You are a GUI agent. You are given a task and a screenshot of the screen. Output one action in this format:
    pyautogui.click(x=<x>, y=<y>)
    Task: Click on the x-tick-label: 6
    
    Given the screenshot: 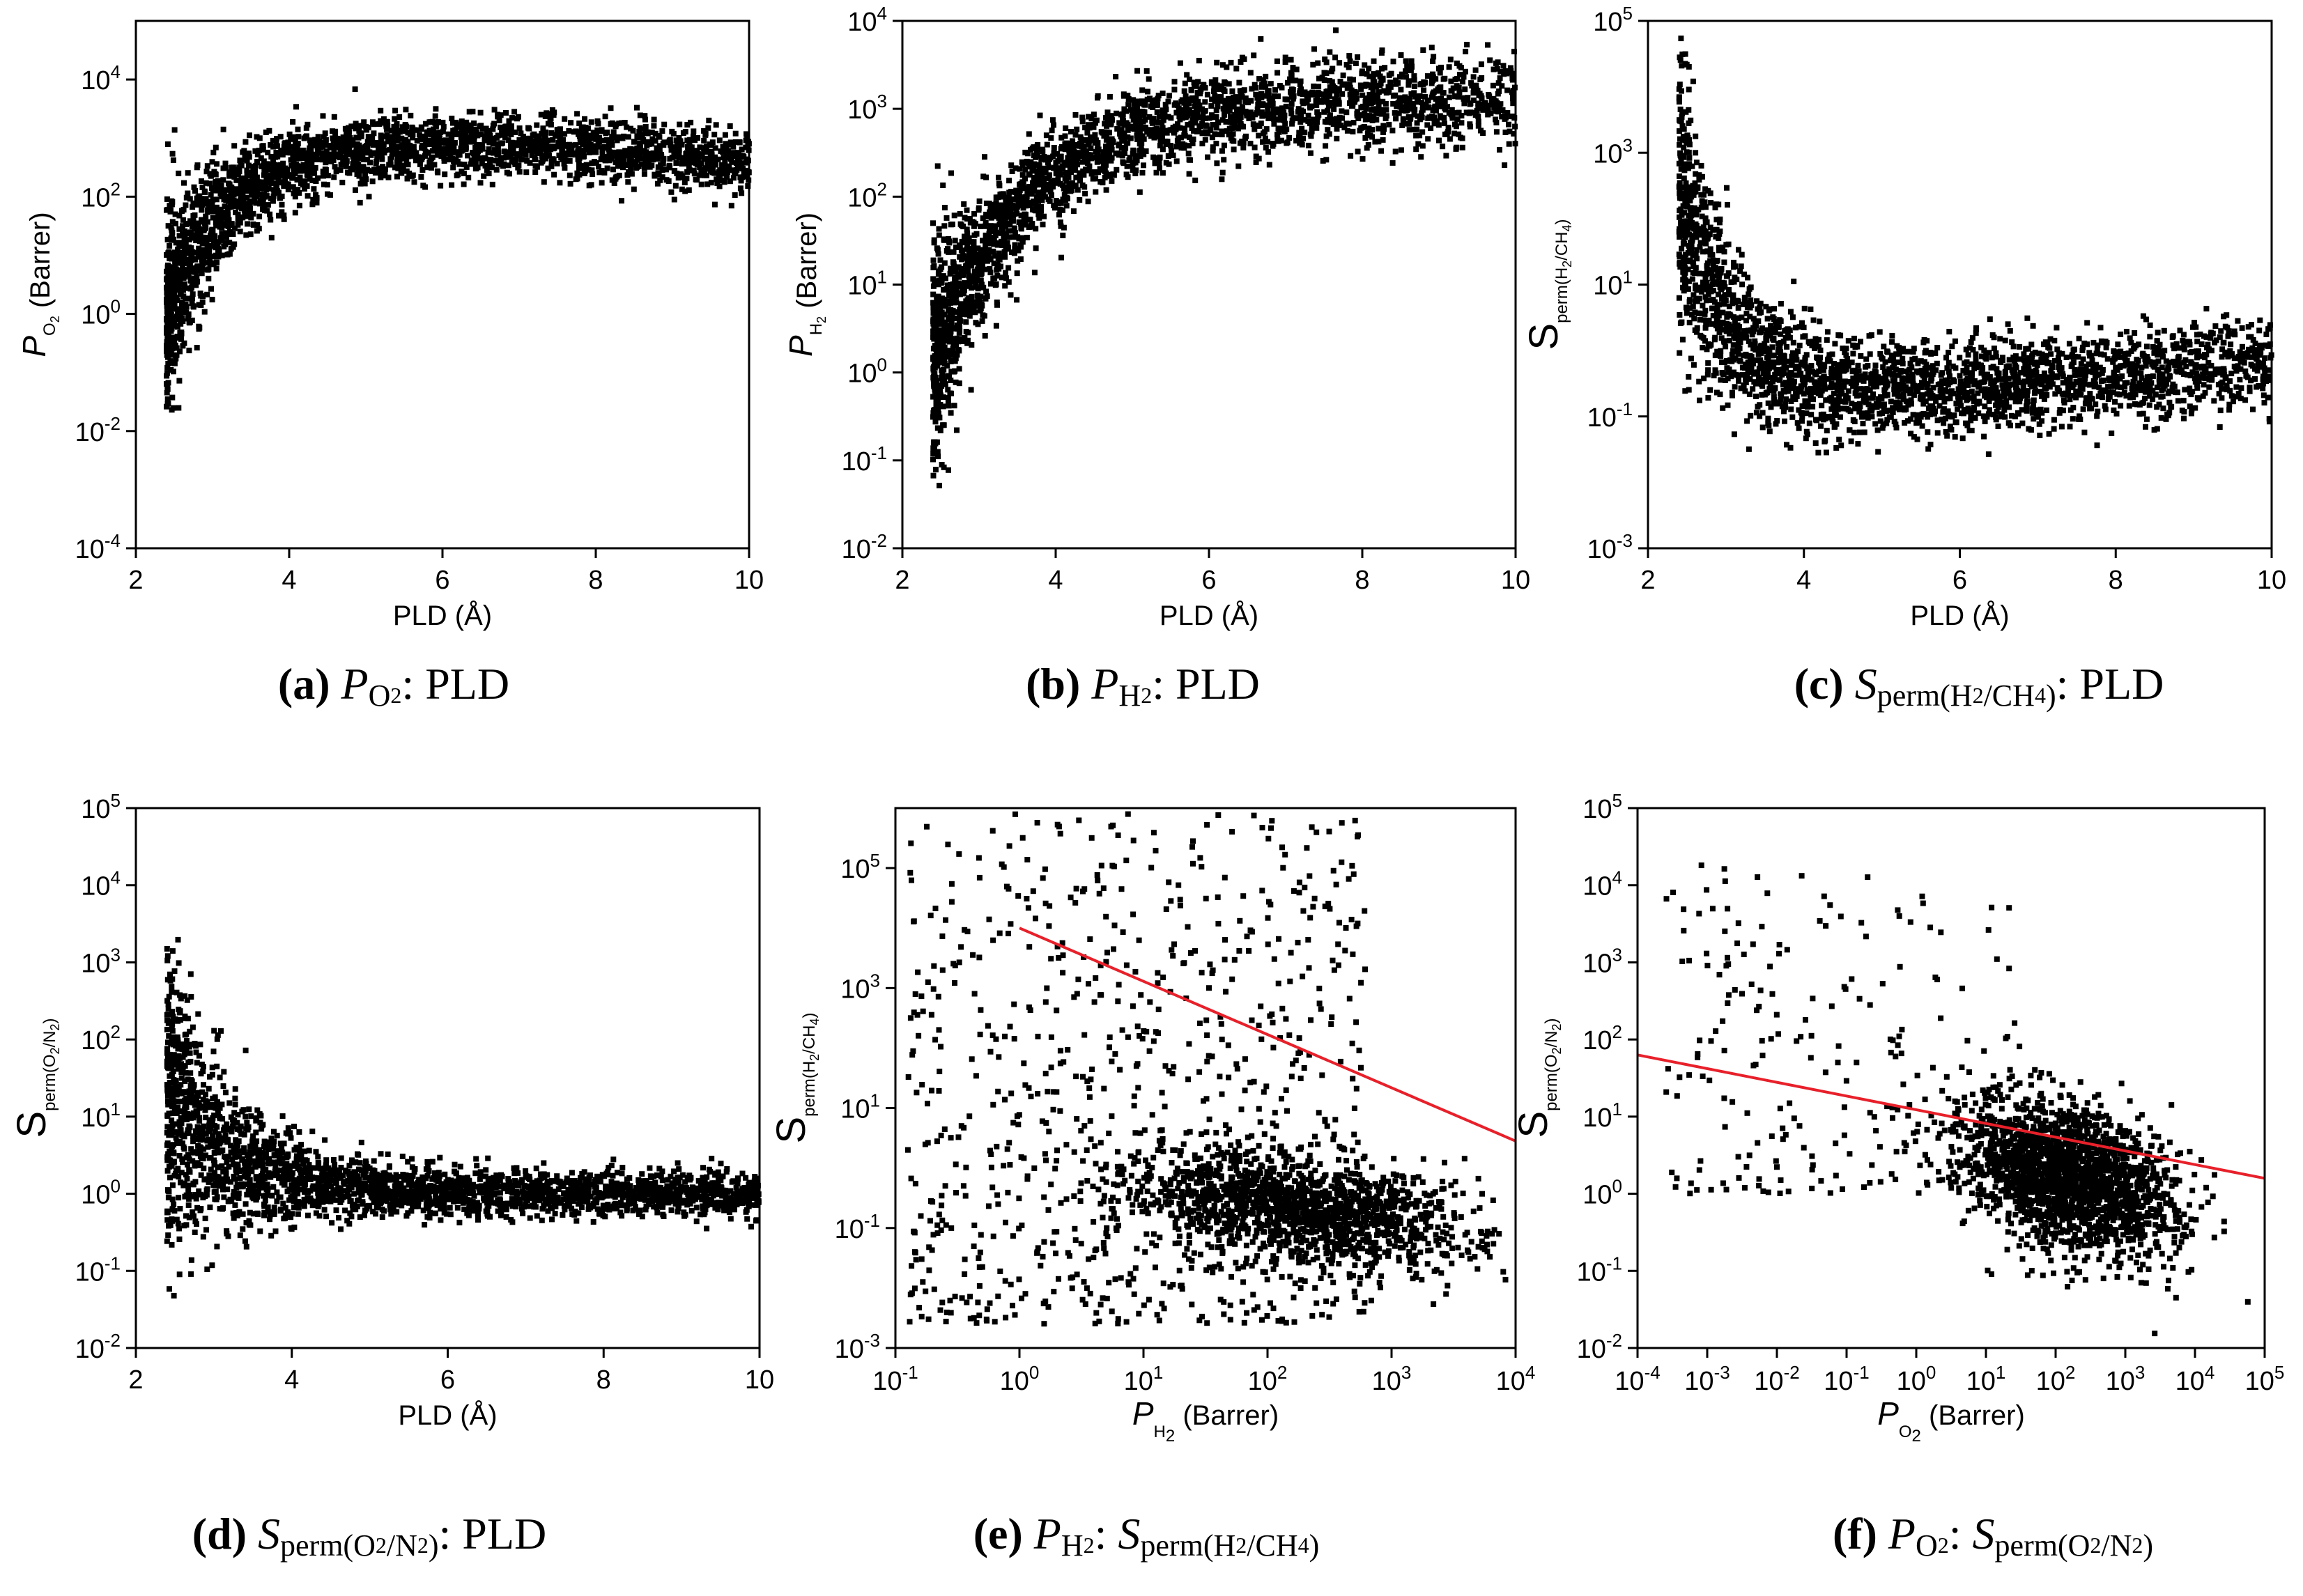 What is the action you would take?
    pyautogui.click(x=442, y=580)
    